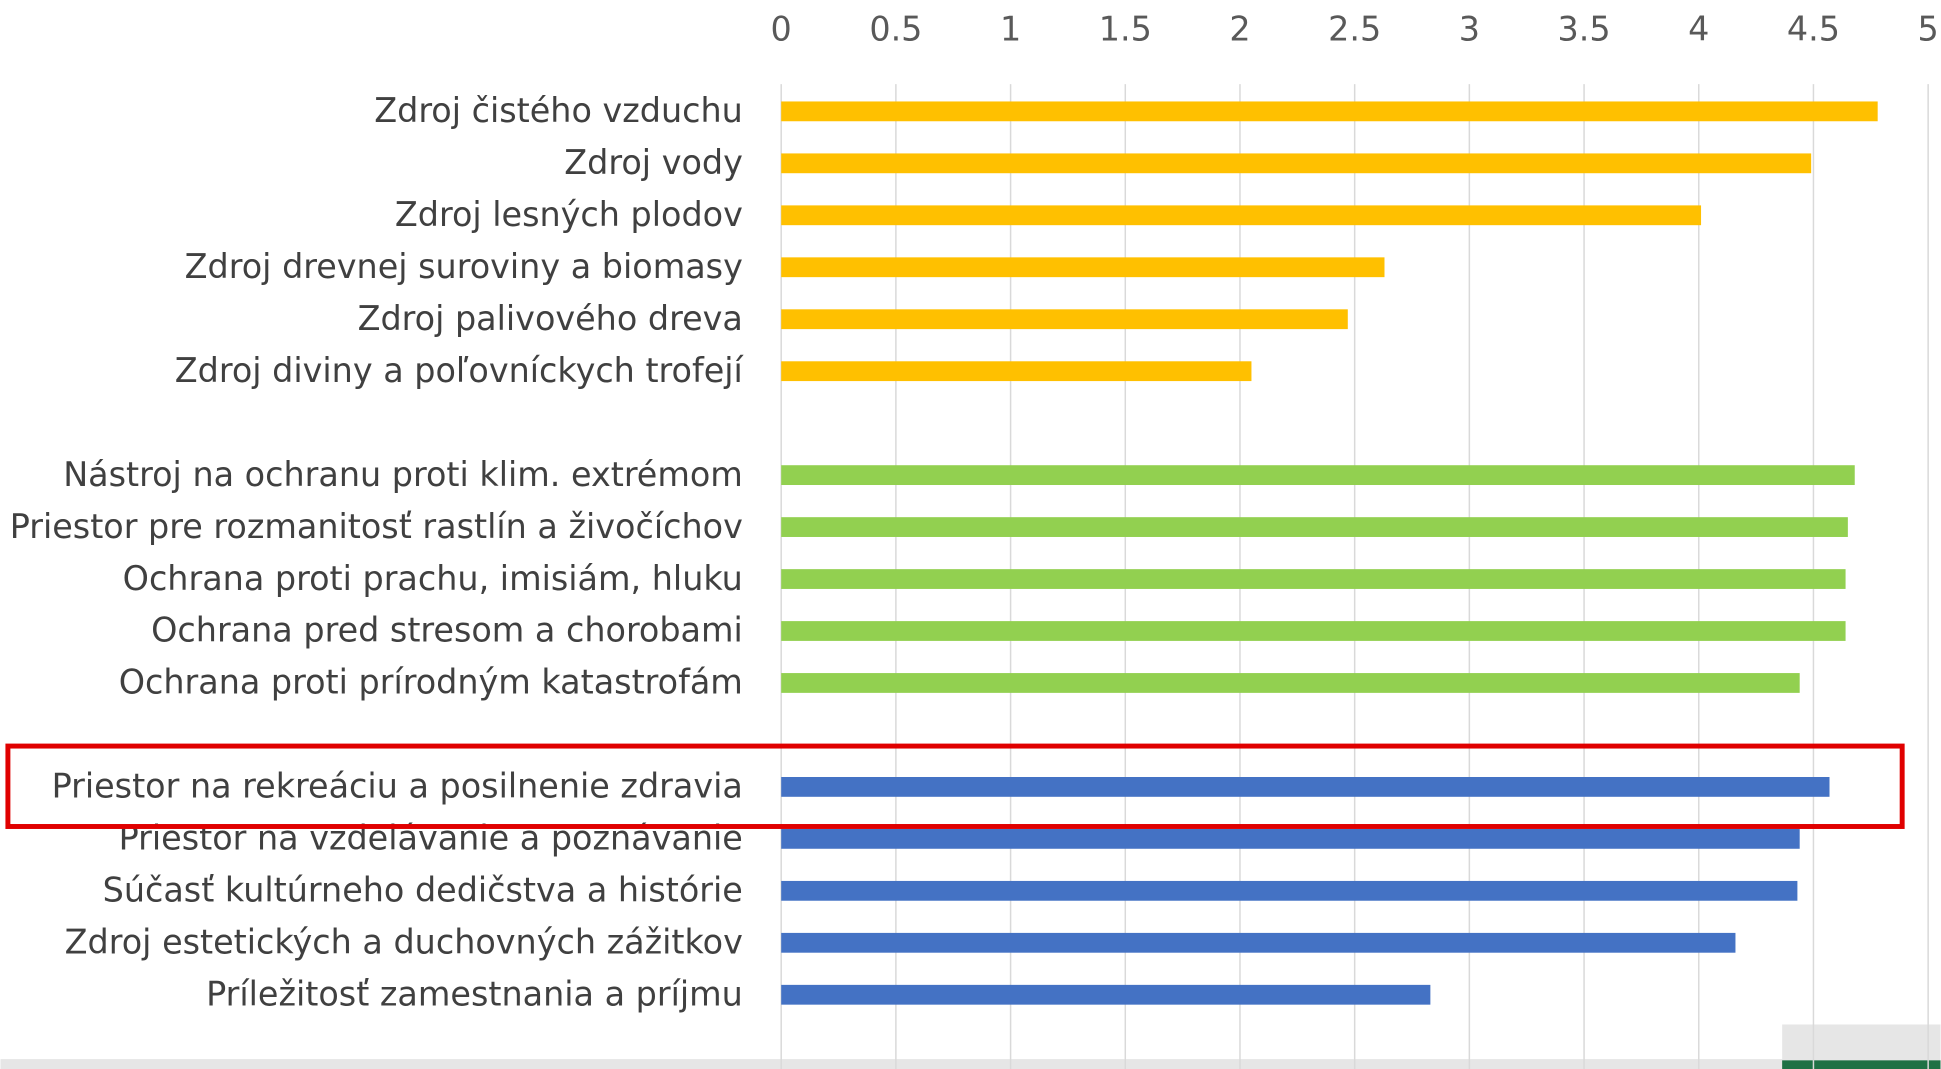  What do you see at coordinates (431, 682) in the screenshot?
I see `category-label: Ochrana proti prírodným katastrofám` at bounding box center [431, 682].